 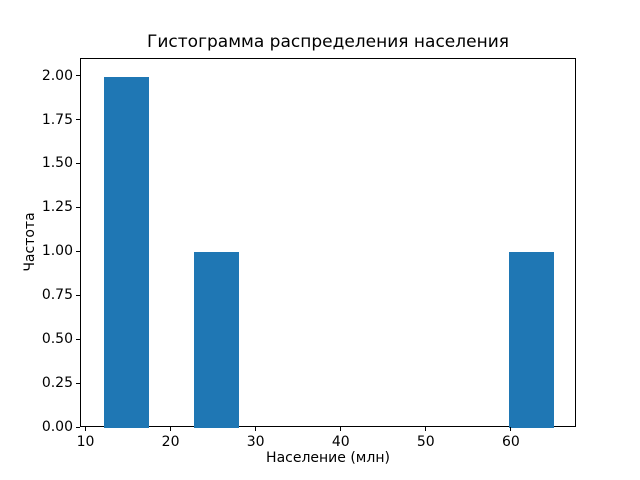 I want to click on y-tick-label: 0.25, so click(x=57, y=383).